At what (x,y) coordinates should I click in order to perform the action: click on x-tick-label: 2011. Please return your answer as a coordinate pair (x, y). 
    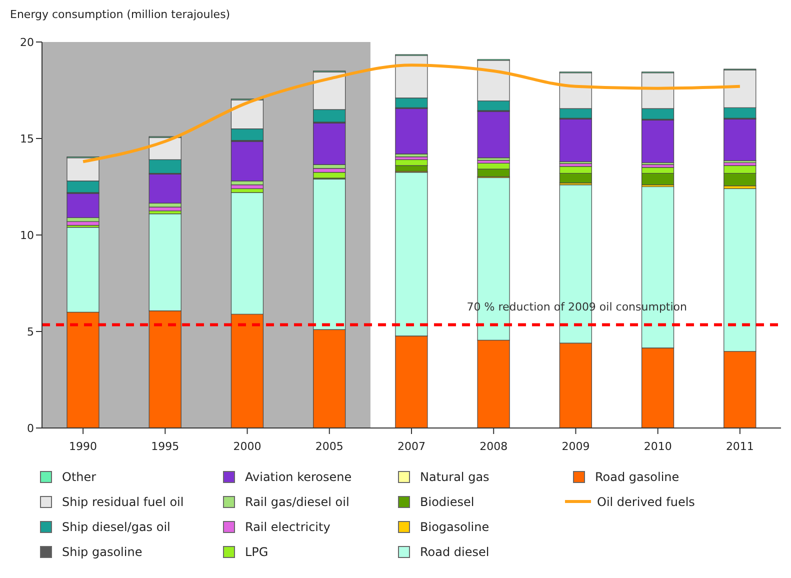
    Looking at the image, I should click on (740, 446).